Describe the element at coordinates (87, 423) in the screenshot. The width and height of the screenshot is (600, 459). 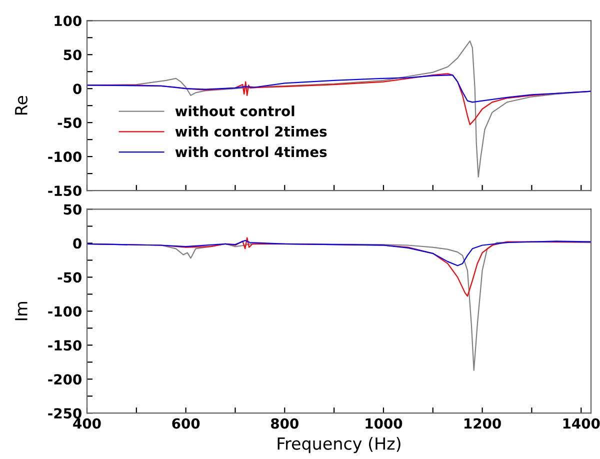
I see `x-tick-label: 400` at that location.